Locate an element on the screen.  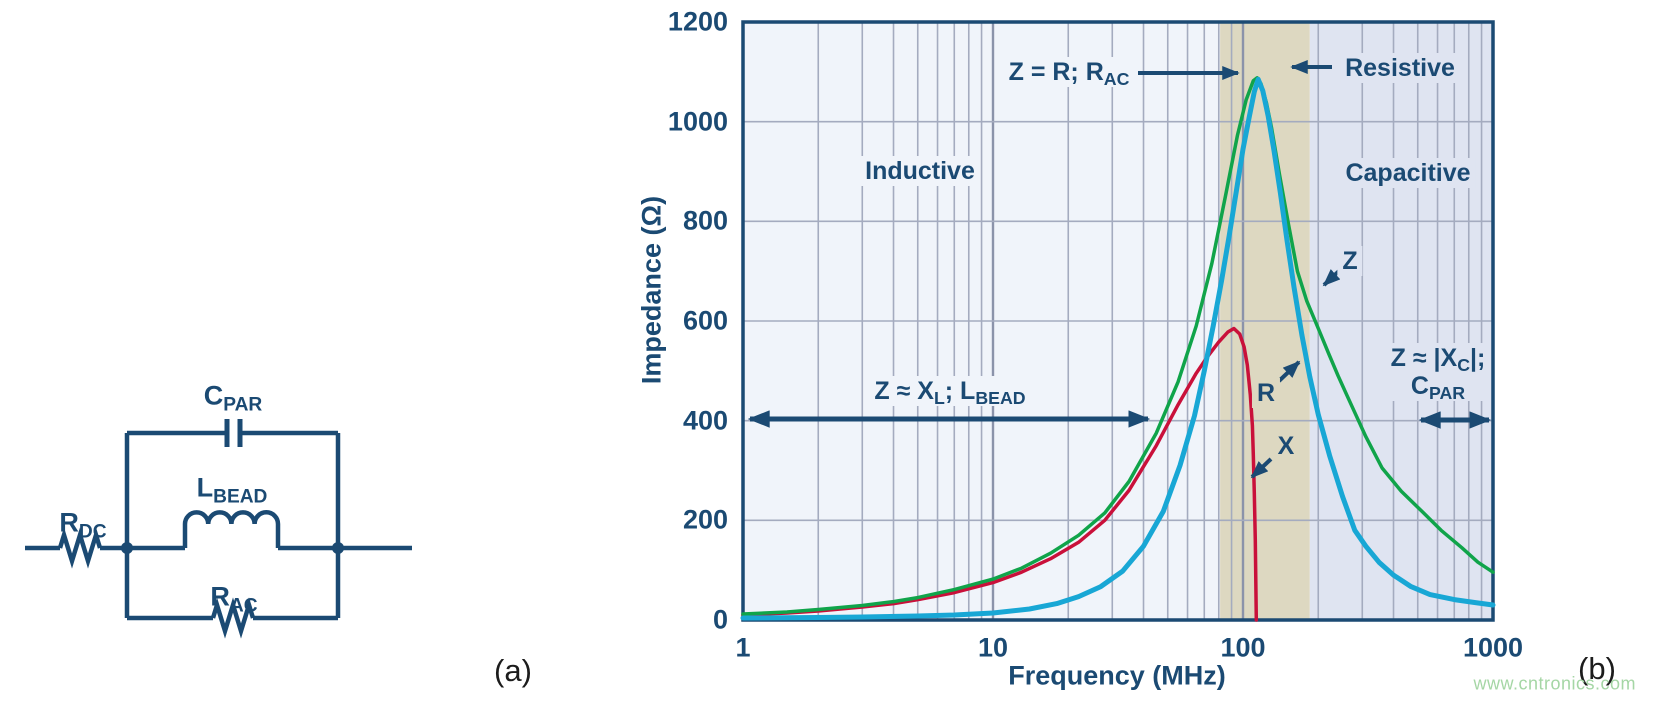
x-tick-label: 10 is located at coordinates (993, 647).